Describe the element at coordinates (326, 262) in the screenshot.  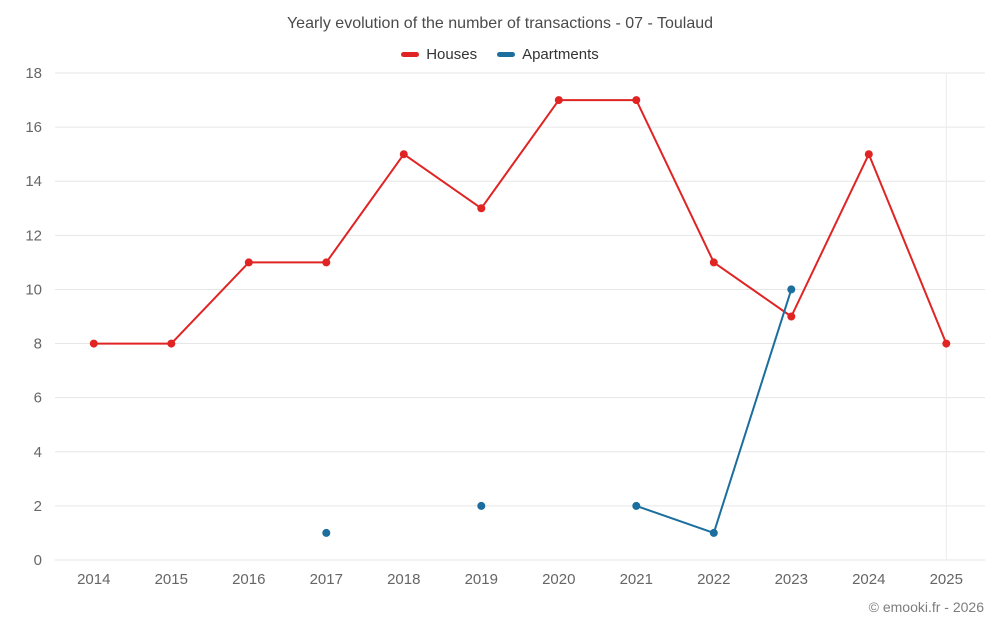
I see `data-point-houses-2017` at that location.